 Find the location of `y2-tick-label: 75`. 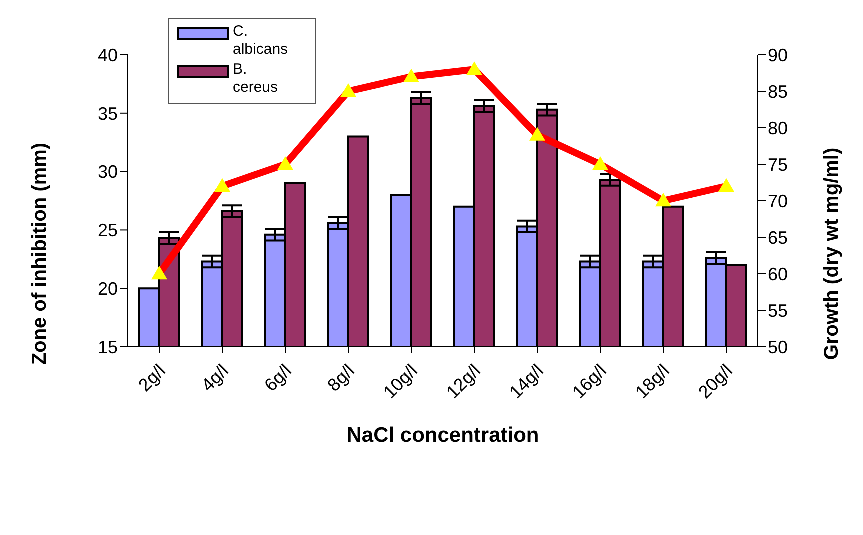

y2-tick-label: 75 is located at coordinates (778, 164).